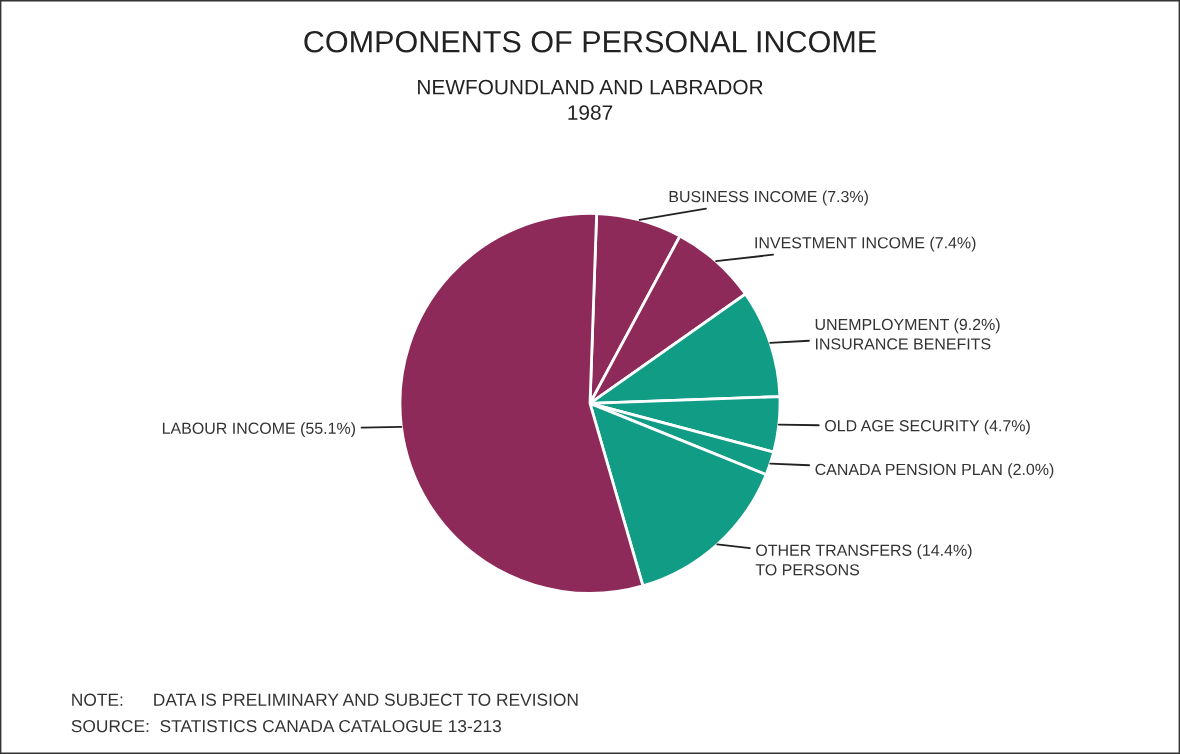  I want to click on slice-label: CANADA PENSION PLAN (2.0%), so click(934, 471).